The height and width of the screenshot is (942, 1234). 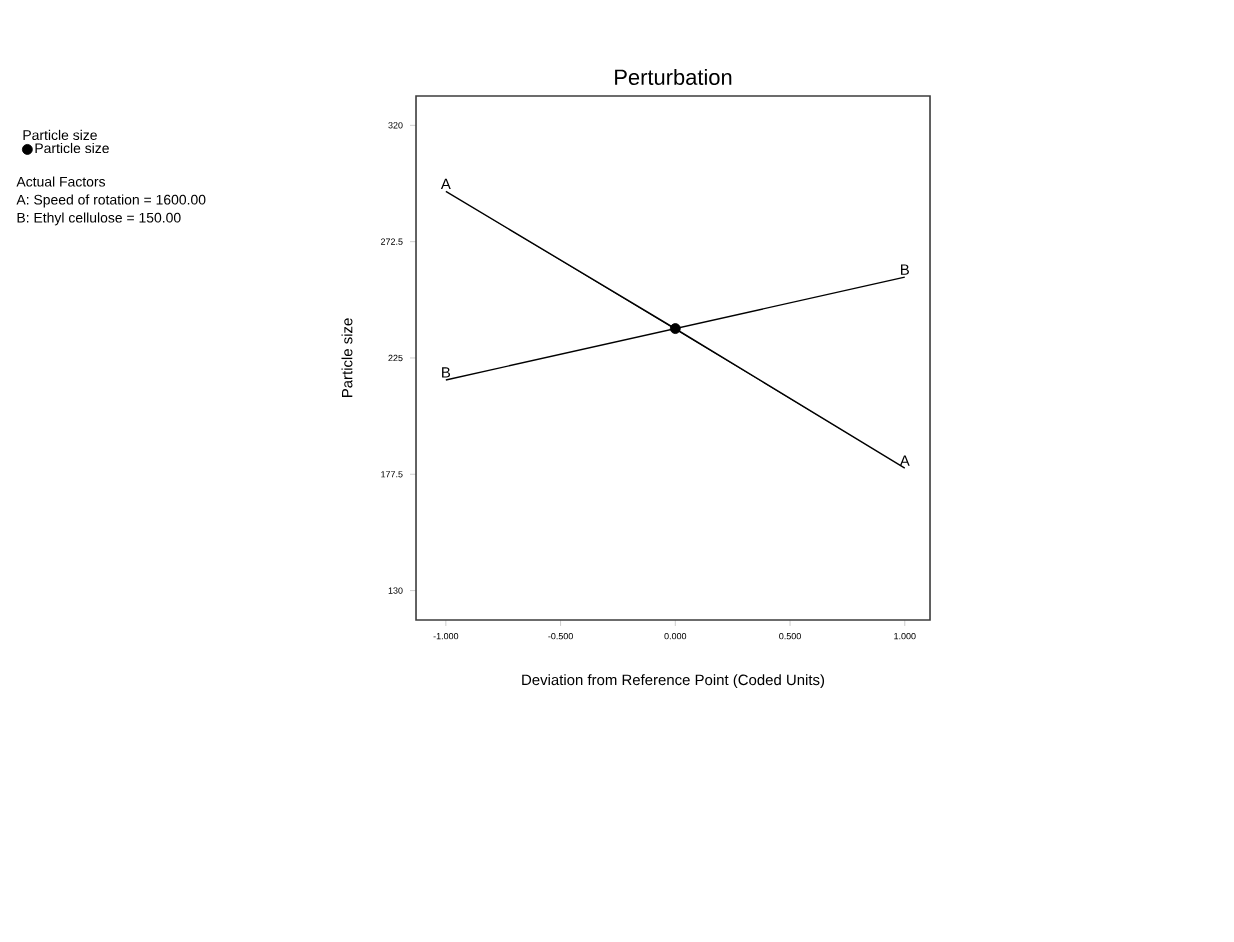 What do you see at coordinates (673, 76) in the screenshot?
I see `chart-title: Perturbation` at bounding box center [673, 76].